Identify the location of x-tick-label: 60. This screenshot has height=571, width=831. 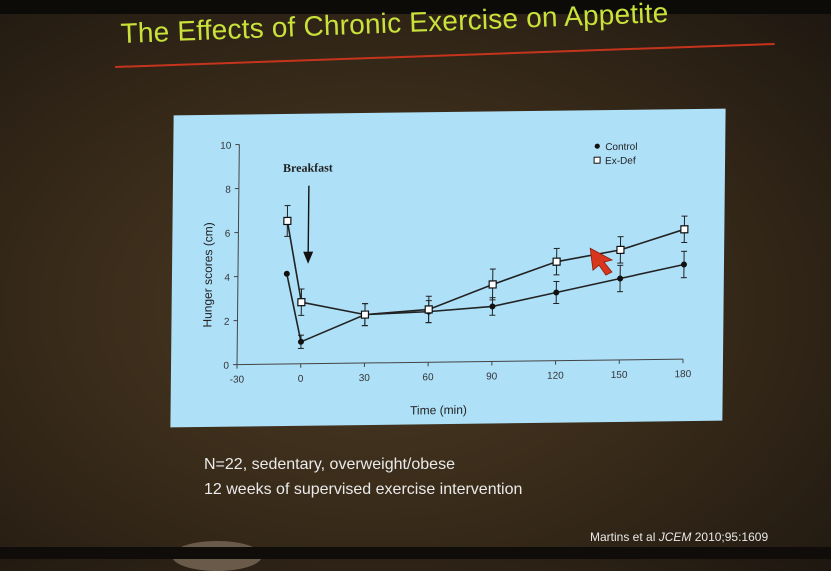
(428, 377).